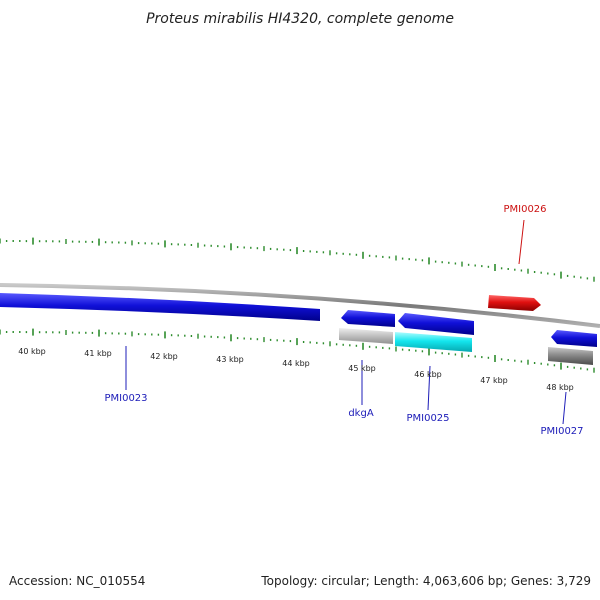  I want to click on scale-label-48kbp: 48 kbp, so click(560, 387).